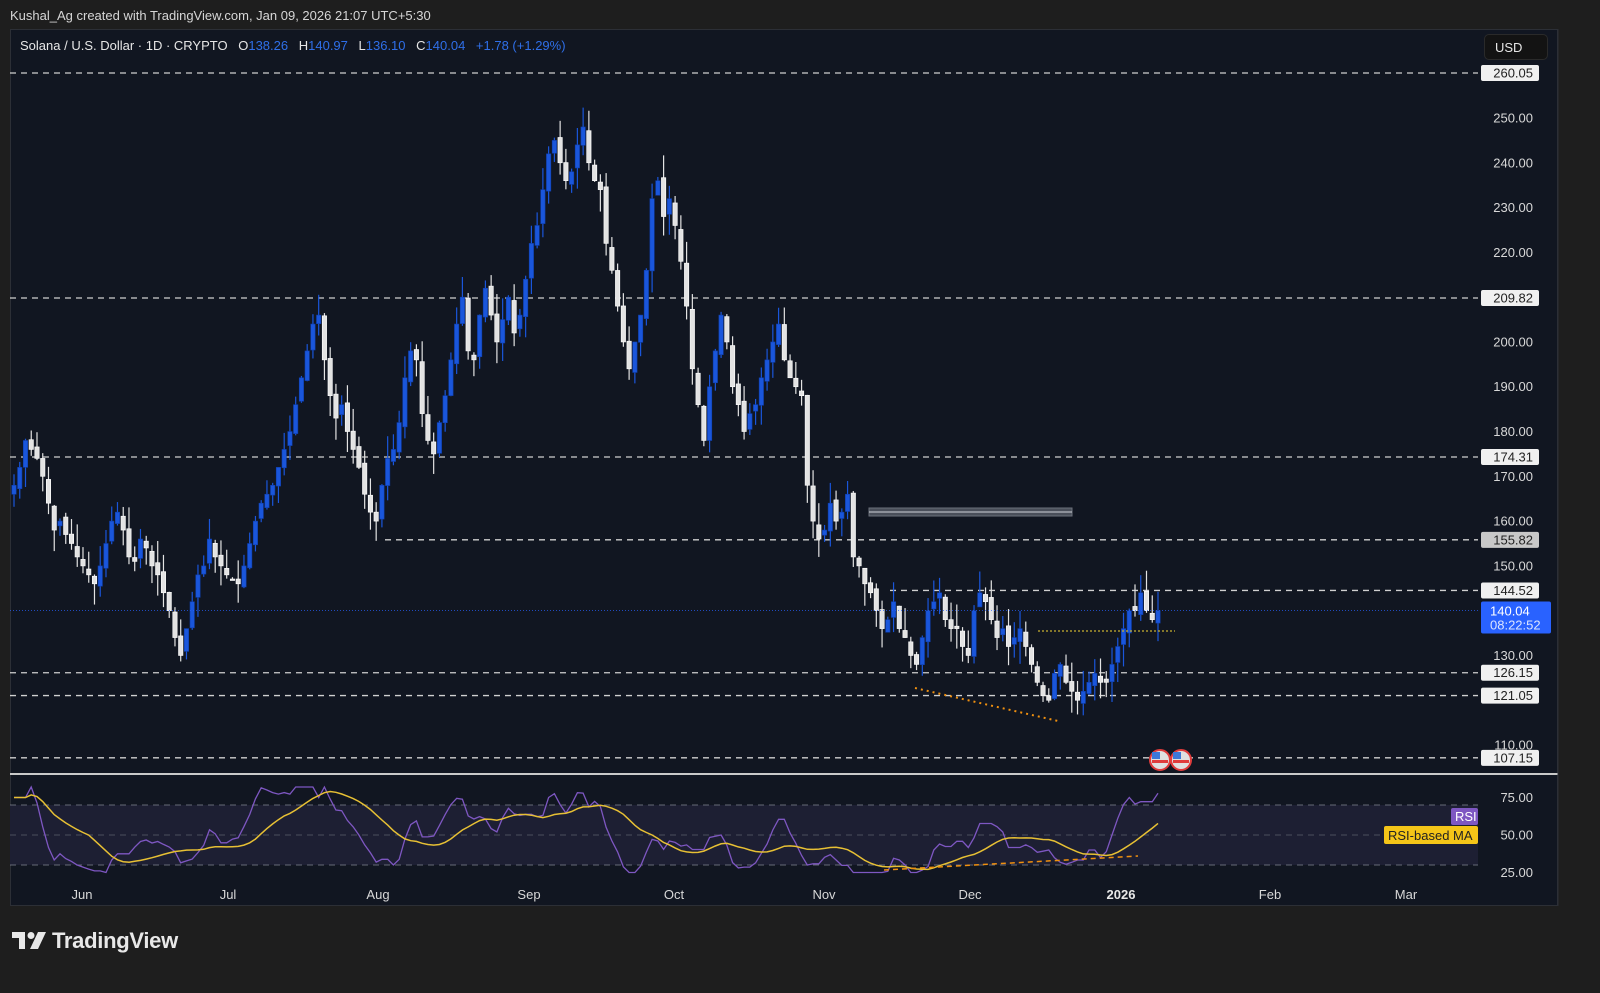 This screenshot has width=1600, height=993. I want to click on tradingview-logo: TradingView, so click(95, 941).